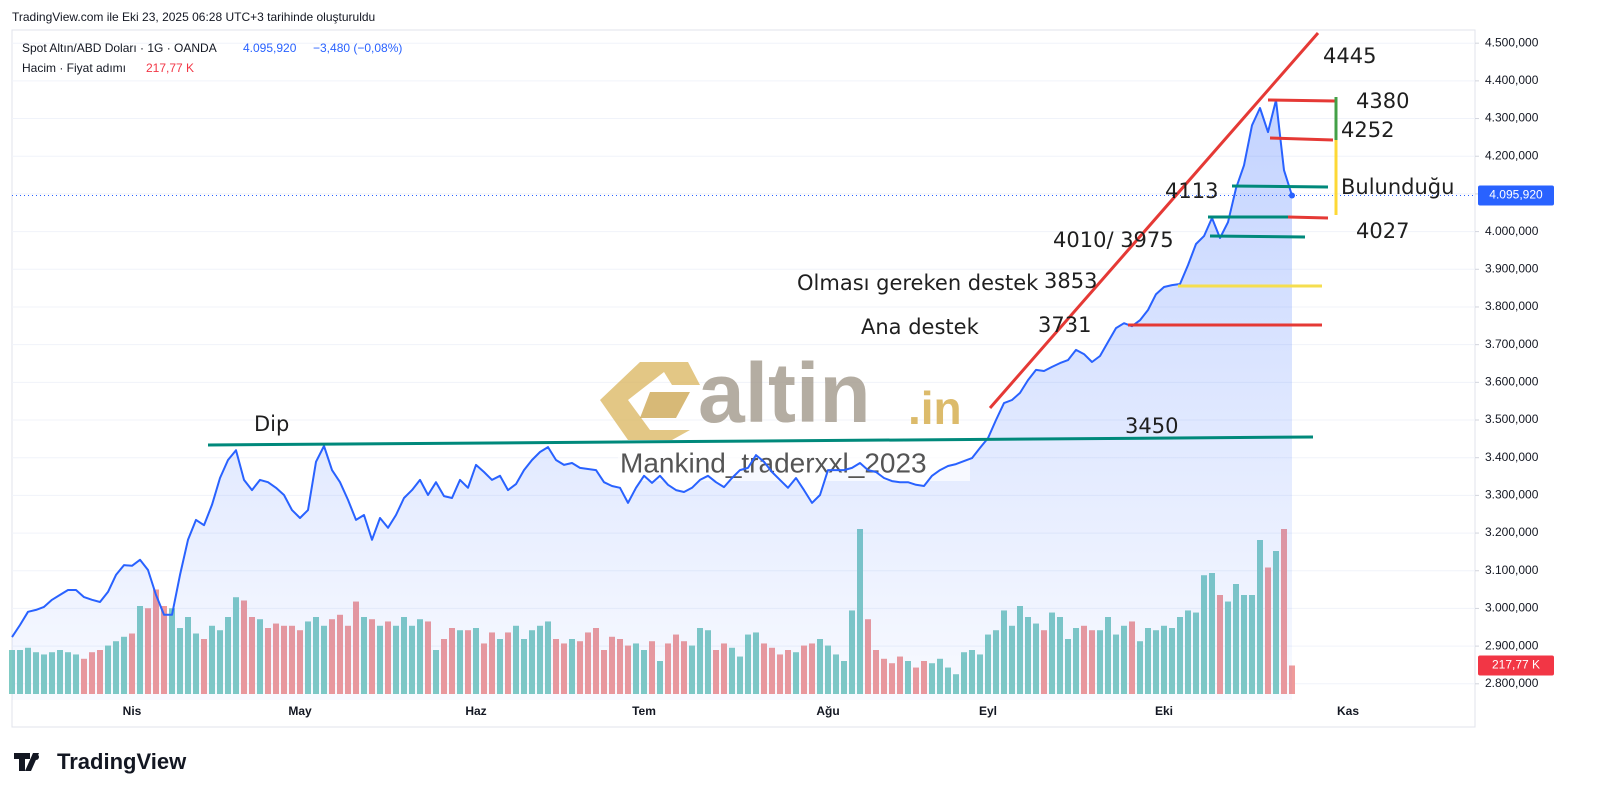  What do you see at coordinates (1512, 382) in the screenshot?
I see `y-tick-label: 3.600,000` at bounding box center [1512, 382].